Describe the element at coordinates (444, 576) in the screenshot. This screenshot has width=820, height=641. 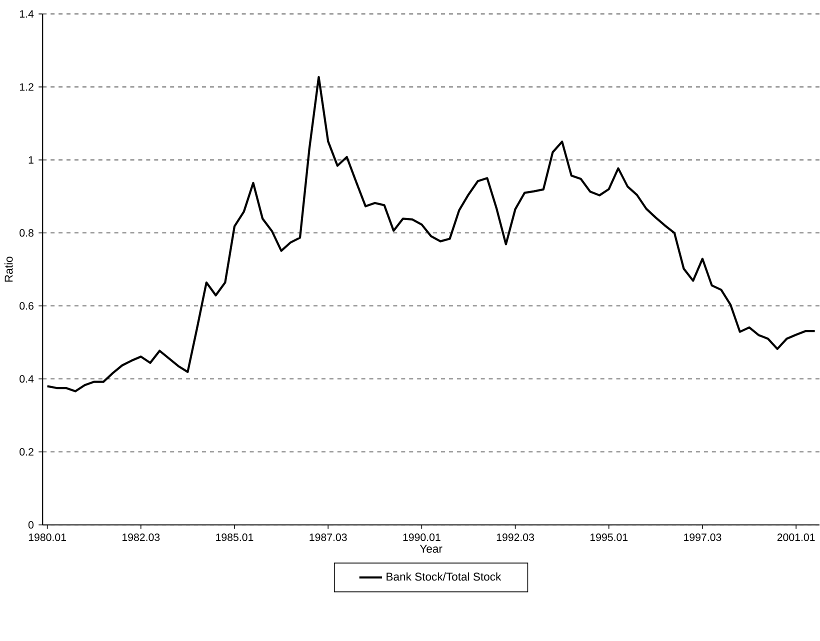
I see `legend-label: Bank Stock/Total Stock` at that location.